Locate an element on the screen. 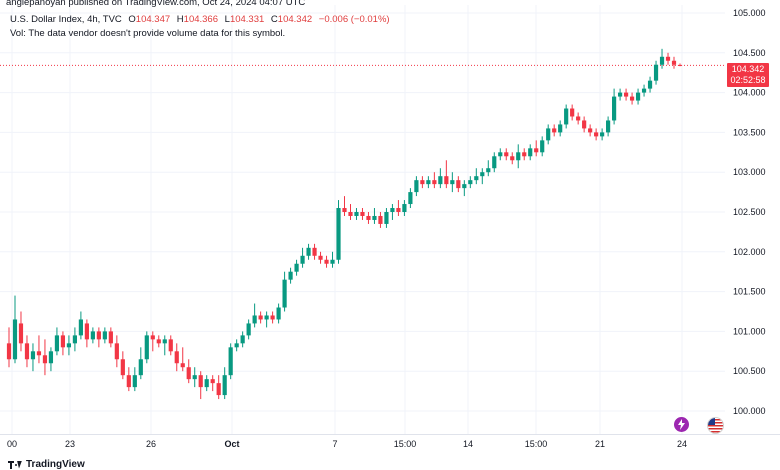 The image size is (780, 470). high-label: H is located at coordinates (180, 19).